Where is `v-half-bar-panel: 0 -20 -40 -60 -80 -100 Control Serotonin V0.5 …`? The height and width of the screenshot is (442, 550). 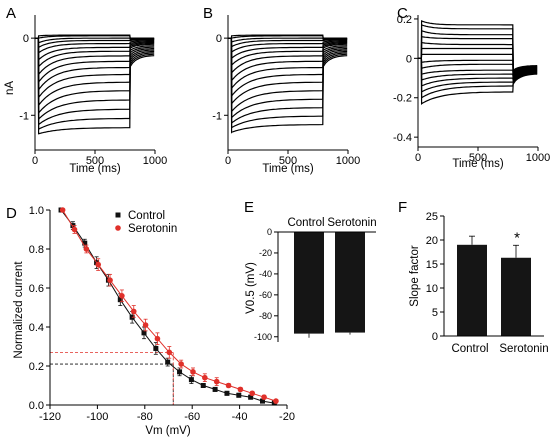 v-half-bar-panel: 0 -20 -40 -60 -80 -100 Control Serotonin V0.5 … is located at coordinates (311, 279).